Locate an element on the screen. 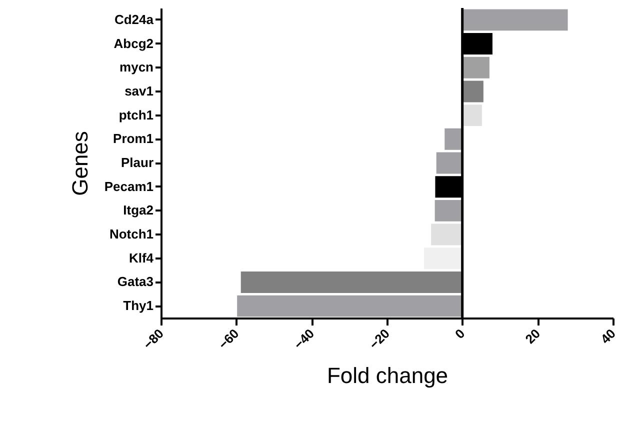  x-tick-label: −20 is located at coordinates (379, 339).